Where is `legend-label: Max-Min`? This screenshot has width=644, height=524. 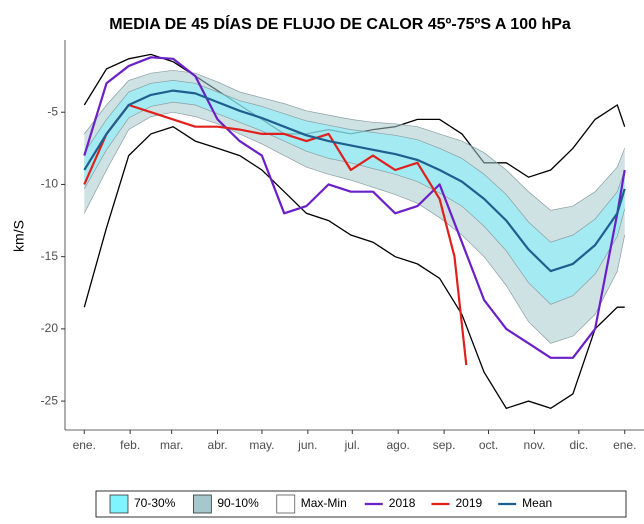 legend-label: Max-Min is located at coordinates (324, 503).